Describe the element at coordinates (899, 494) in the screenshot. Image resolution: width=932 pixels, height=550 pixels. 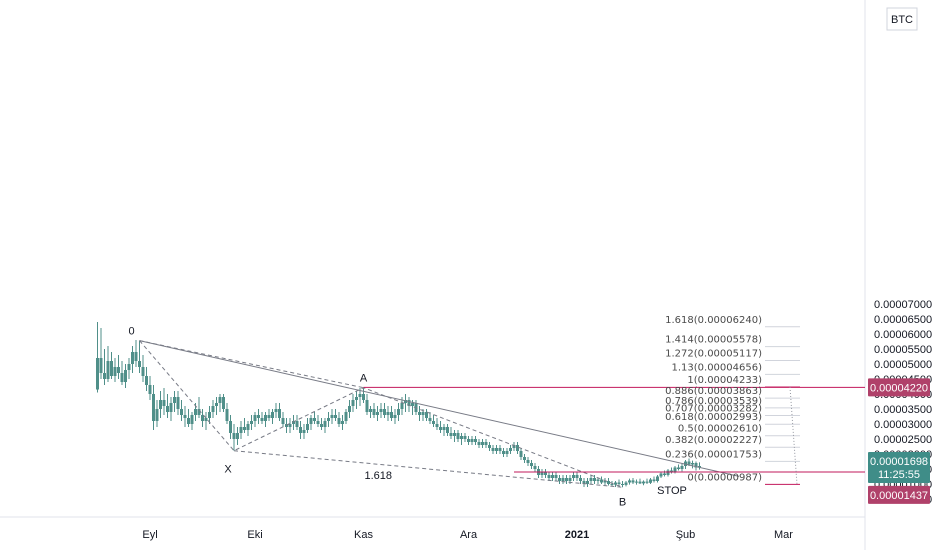
I see `price-tag: 0.00001437` at that location.